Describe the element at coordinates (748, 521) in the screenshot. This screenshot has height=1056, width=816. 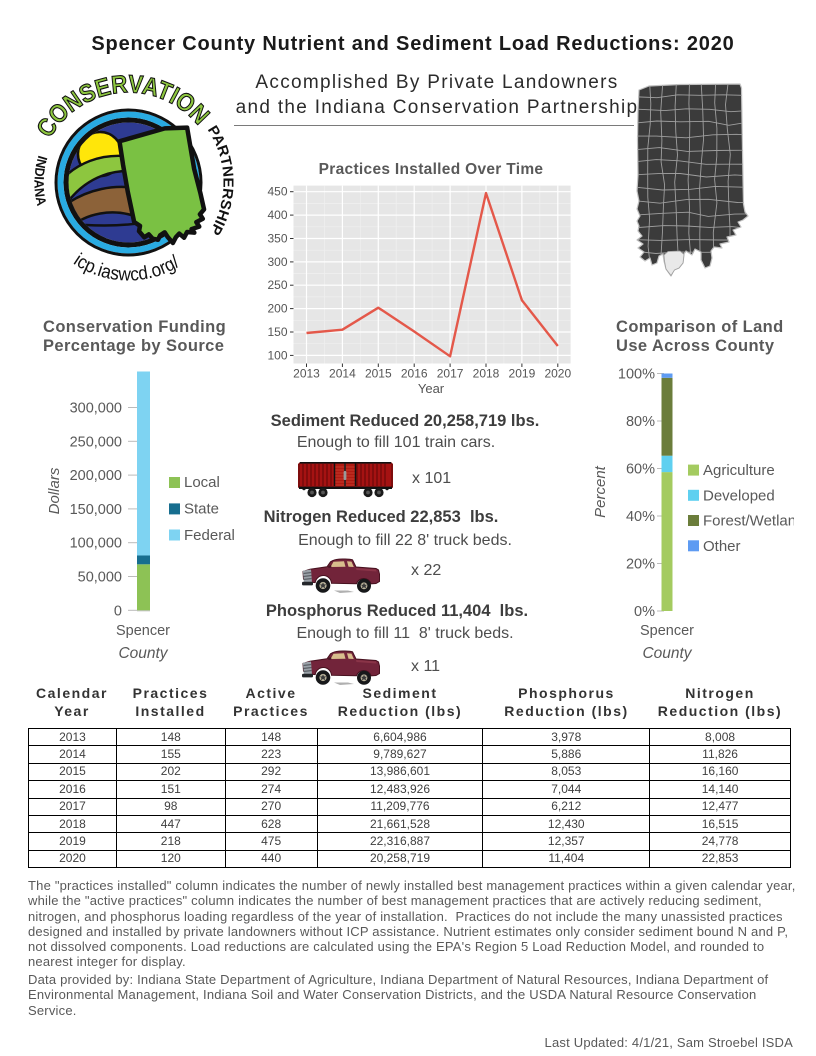
I see `svg-text: Forest/Wetland` at that location.